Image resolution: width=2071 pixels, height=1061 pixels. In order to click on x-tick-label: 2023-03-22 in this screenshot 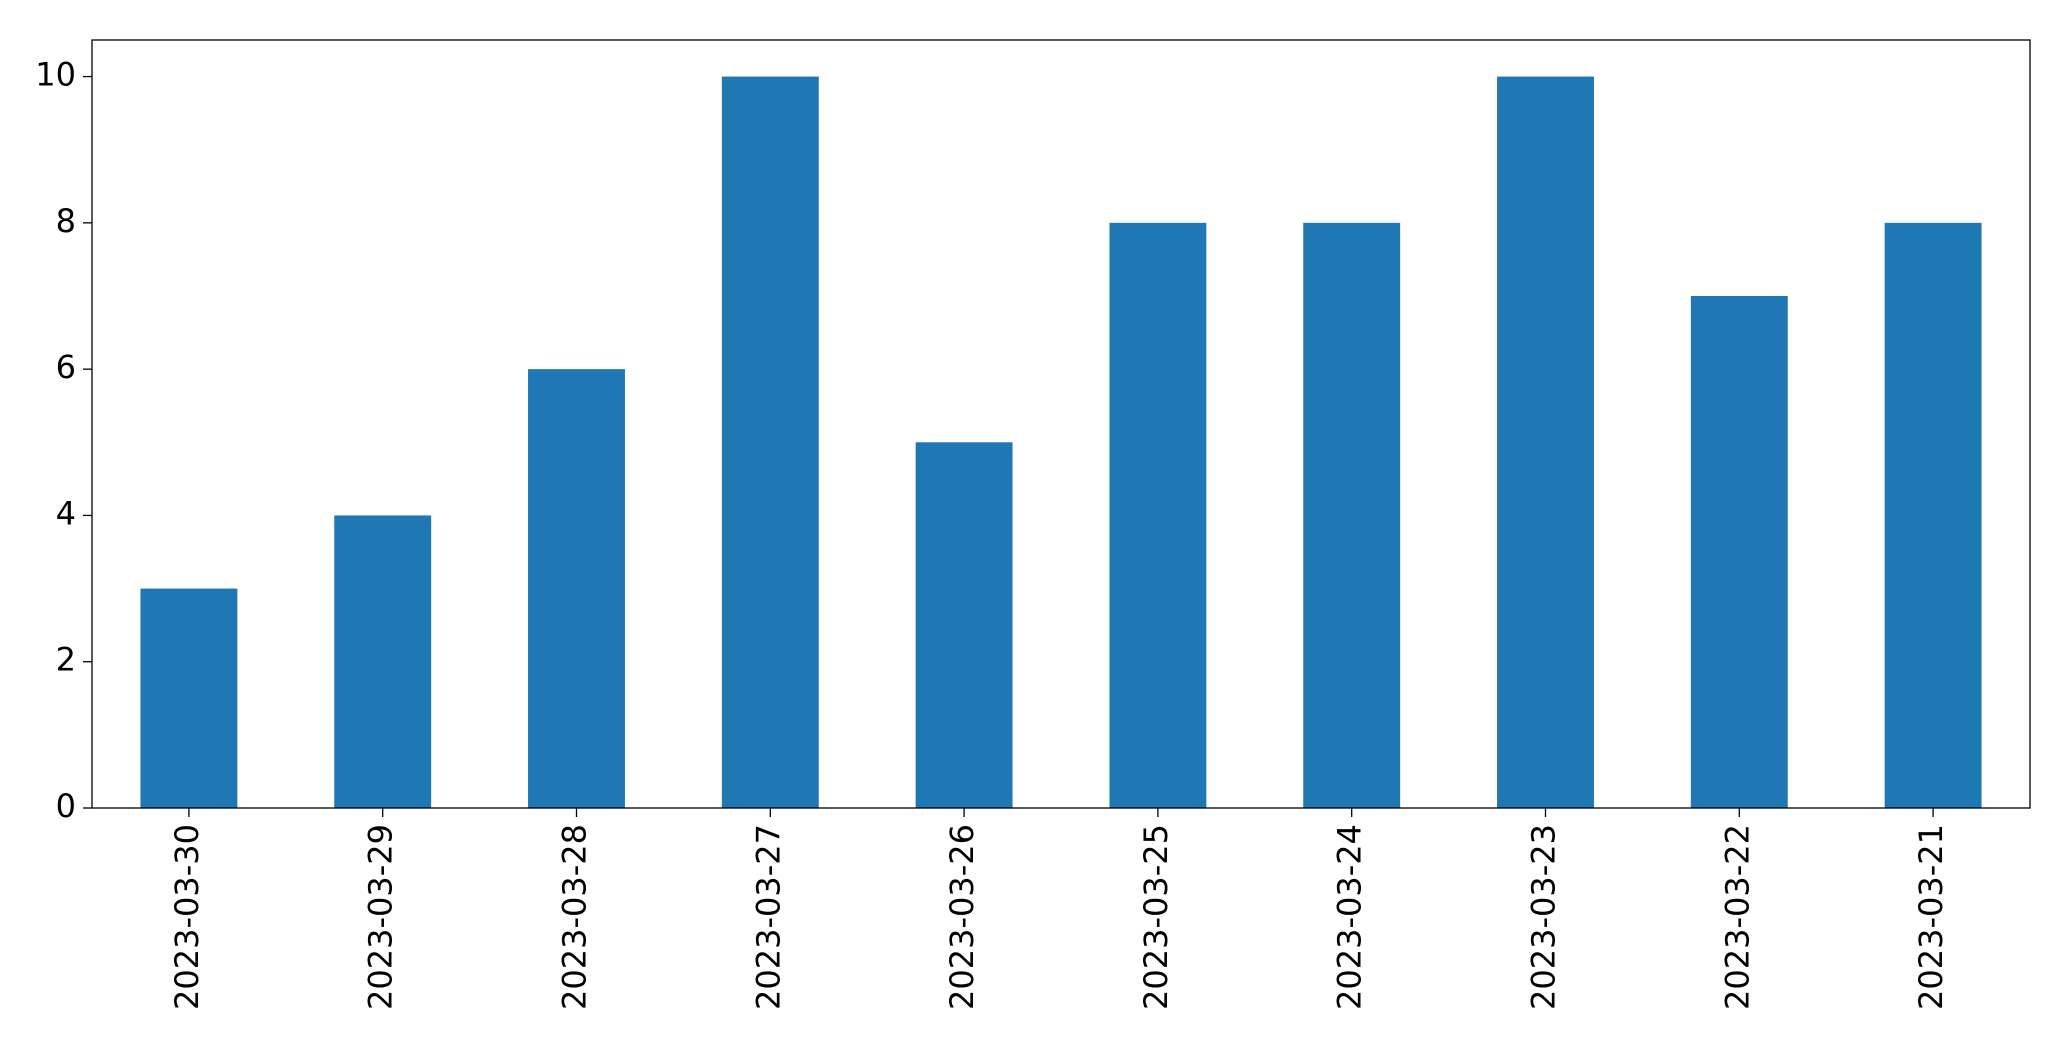, I will do `click(1737, 917)`.